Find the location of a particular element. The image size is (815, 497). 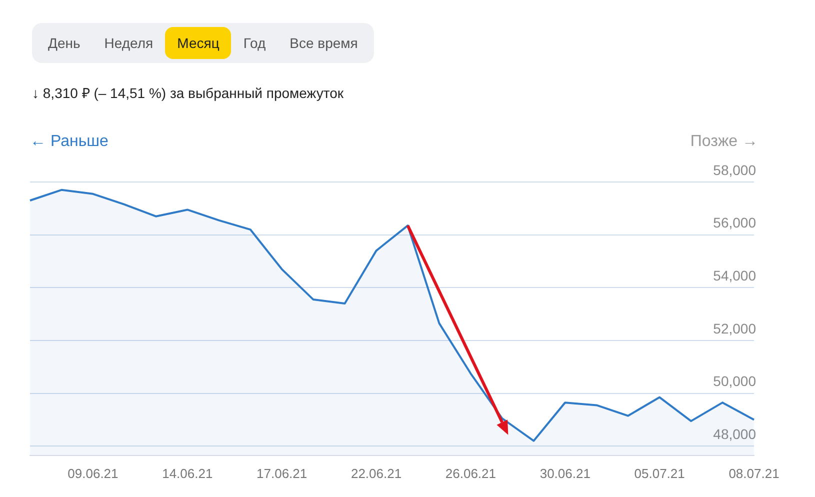

text: ← Раньше is located at coordinates (69, 142).